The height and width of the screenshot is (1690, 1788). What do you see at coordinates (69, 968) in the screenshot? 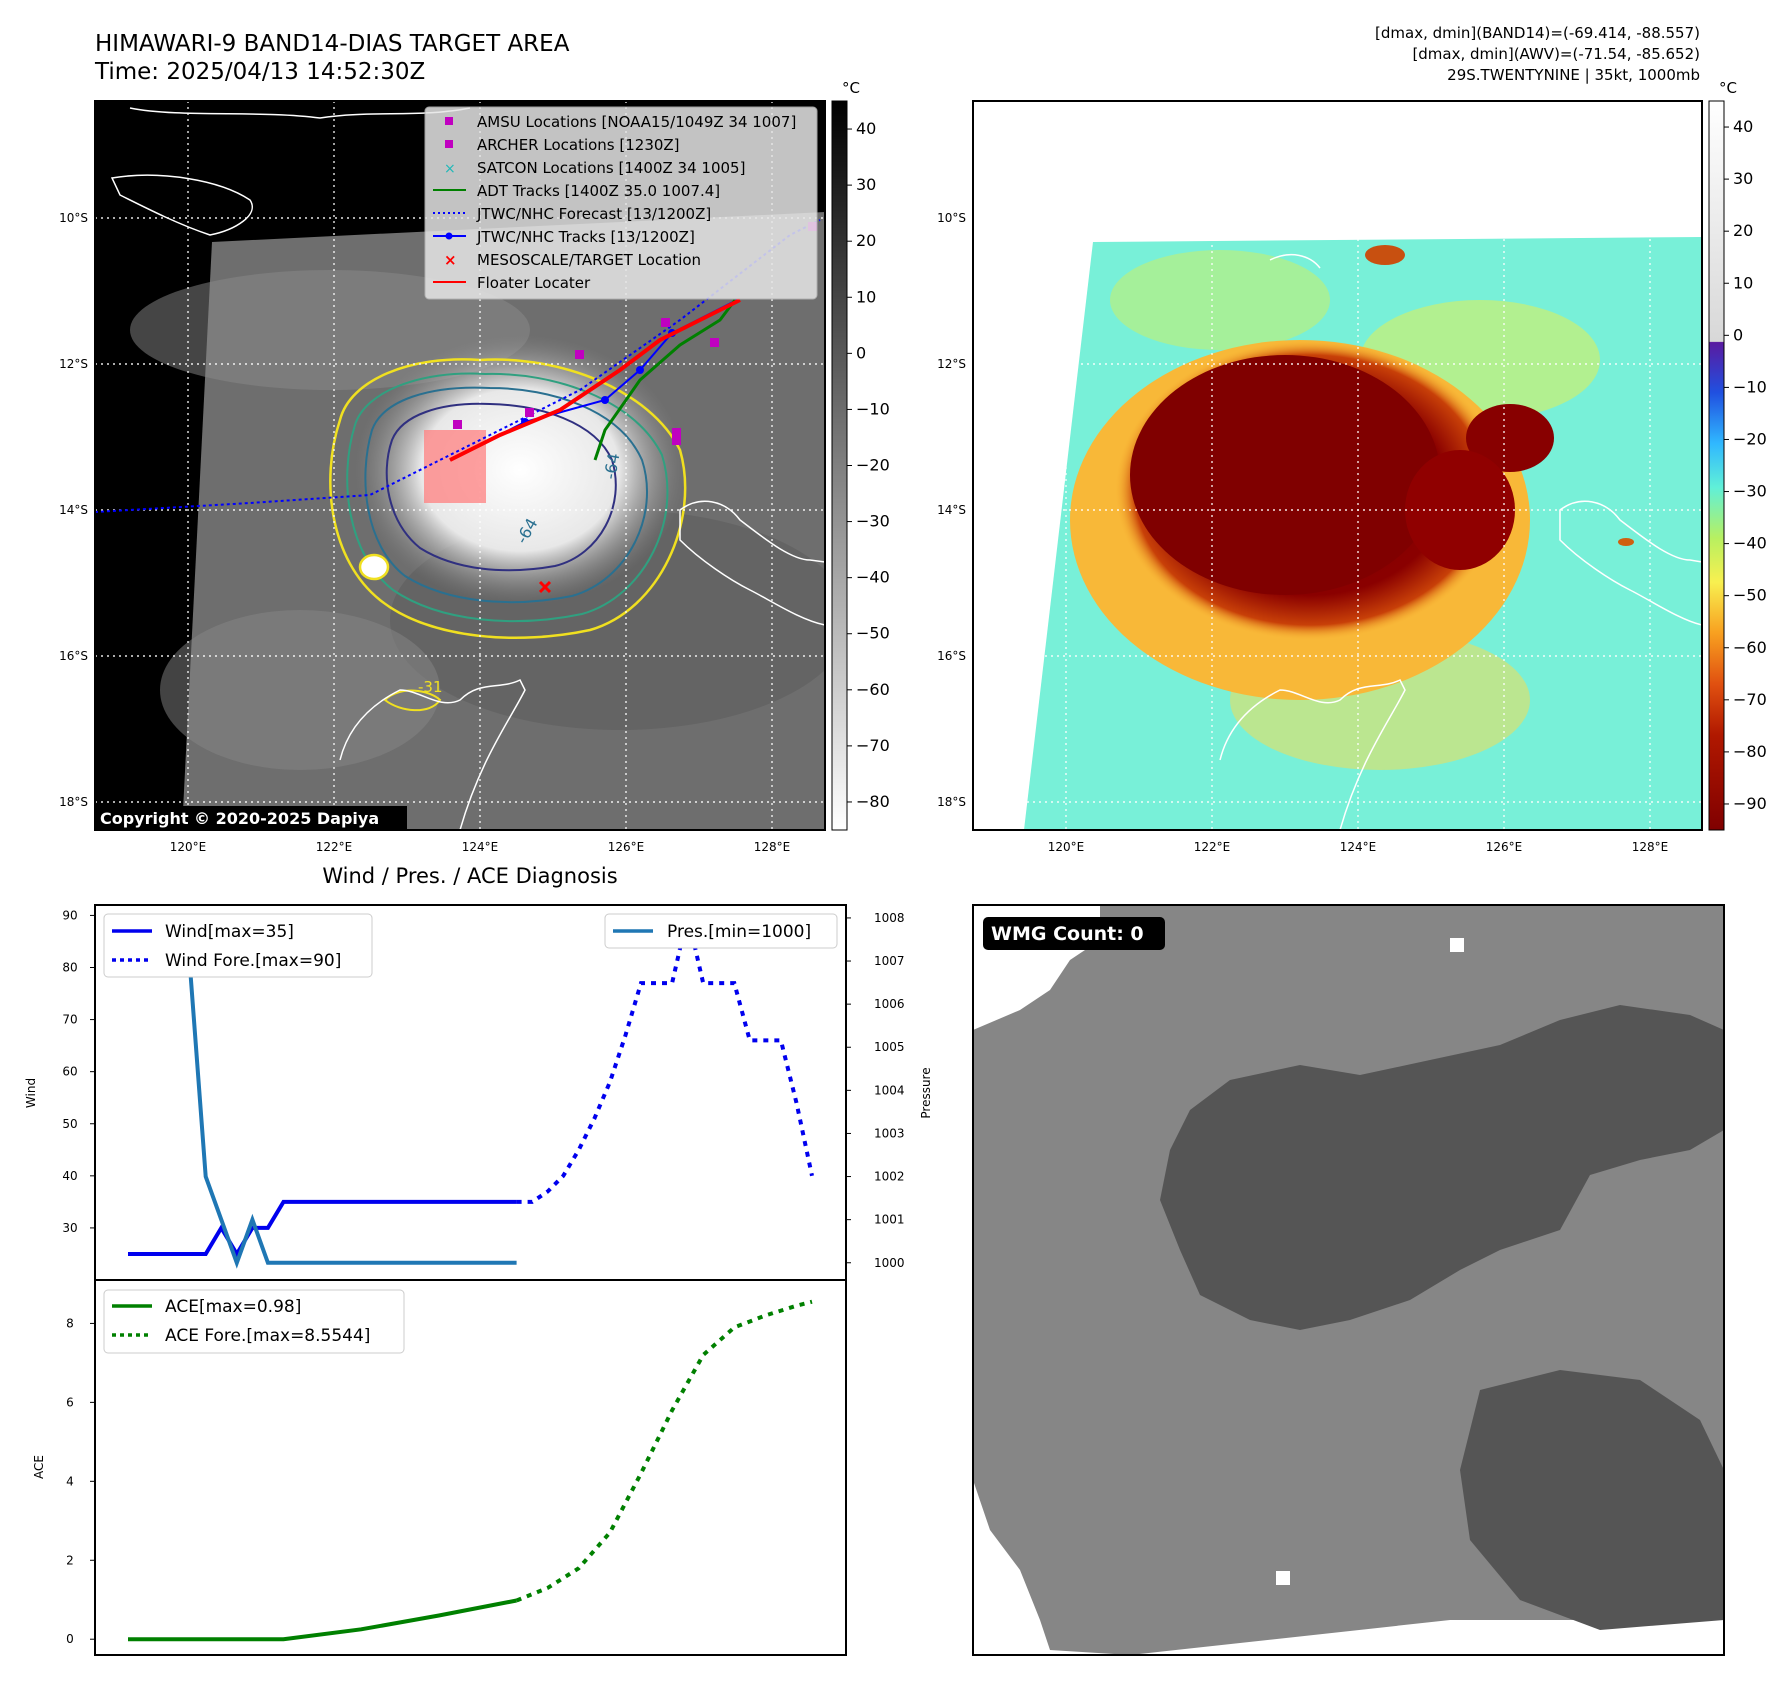
I see `wind-ytick-label: 80` at bounding box center [69, 968].